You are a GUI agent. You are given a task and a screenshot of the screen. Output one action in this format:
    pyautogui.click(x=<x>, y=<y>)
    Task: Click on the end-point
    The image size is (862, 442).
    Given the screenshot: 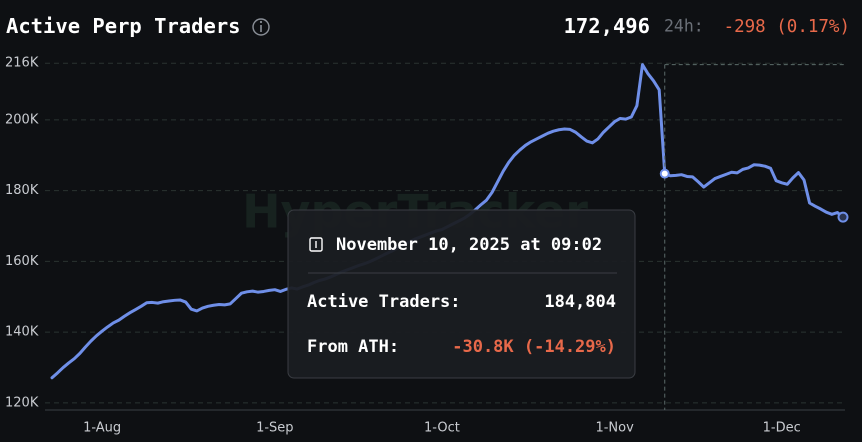 What is the action you would take?
    pyautogui.click(x=843, y=217)
    